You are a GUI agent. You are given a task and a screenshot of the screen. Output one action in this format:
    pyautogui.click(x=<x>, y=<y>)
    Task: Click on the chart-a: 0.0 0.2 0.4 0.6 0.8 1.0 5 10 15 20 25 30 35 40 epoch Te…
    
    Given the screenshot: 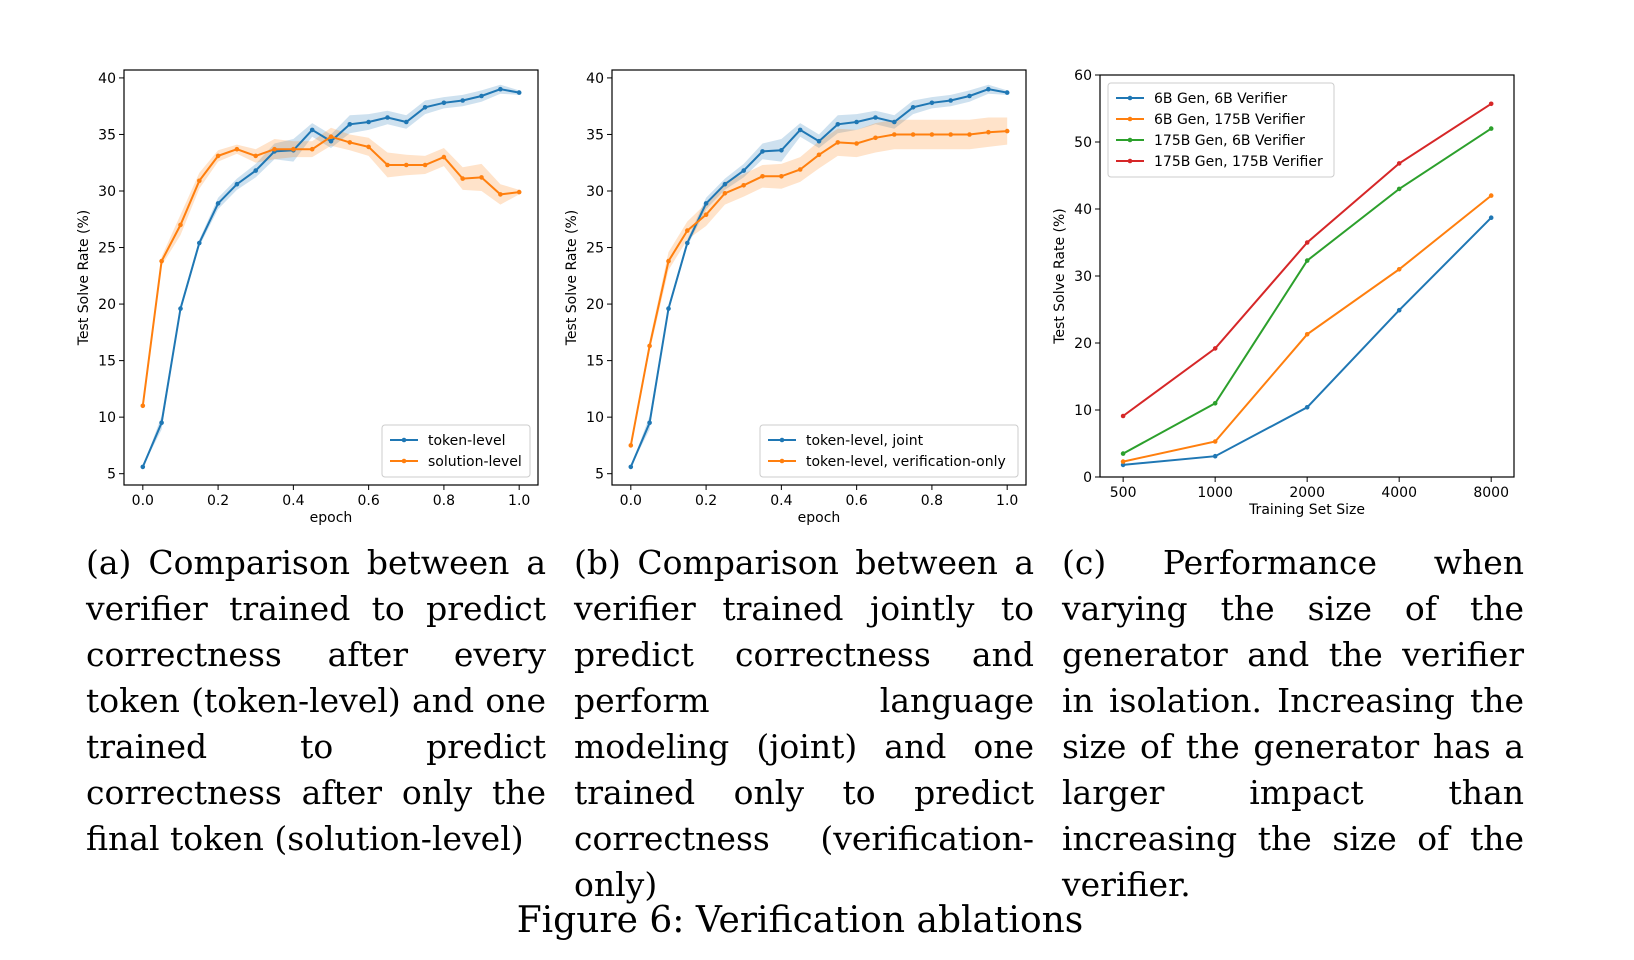 What is the action you would take?
    pyautogui.click(x=307, y=297)
    